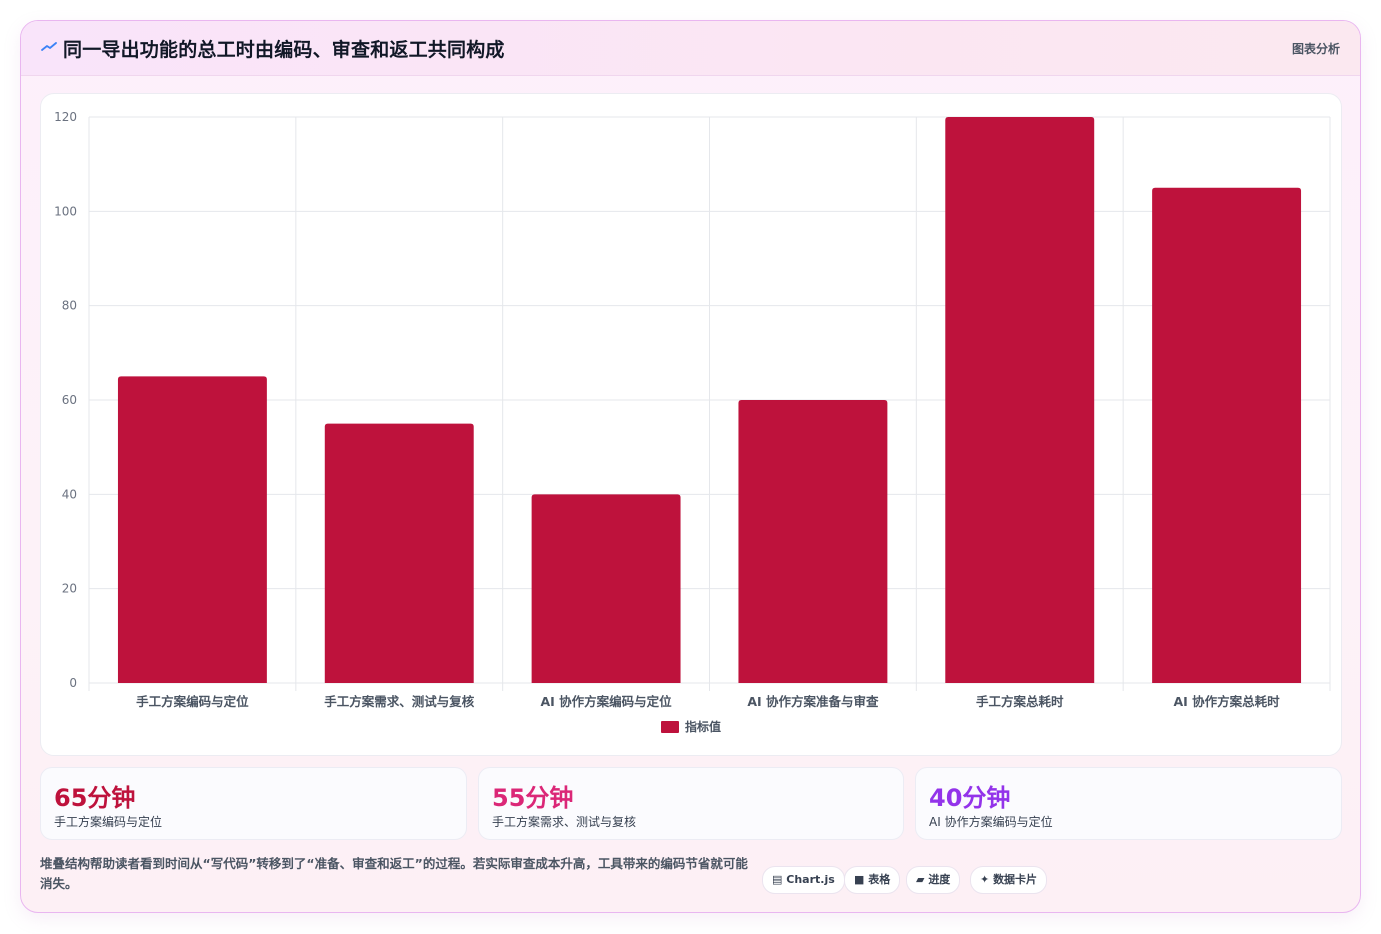  I want to click on y-tick-label: 20, so click(69, 589).